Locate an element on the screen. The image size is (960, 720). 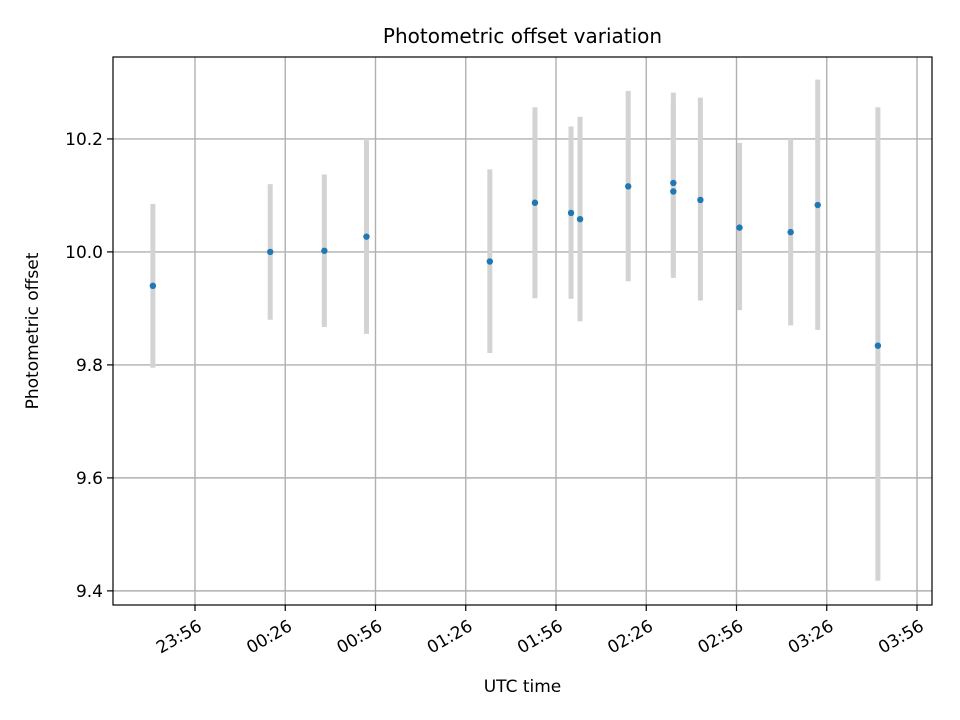
y-axis-label: Photometric offset is located at coordinates (33, 330).